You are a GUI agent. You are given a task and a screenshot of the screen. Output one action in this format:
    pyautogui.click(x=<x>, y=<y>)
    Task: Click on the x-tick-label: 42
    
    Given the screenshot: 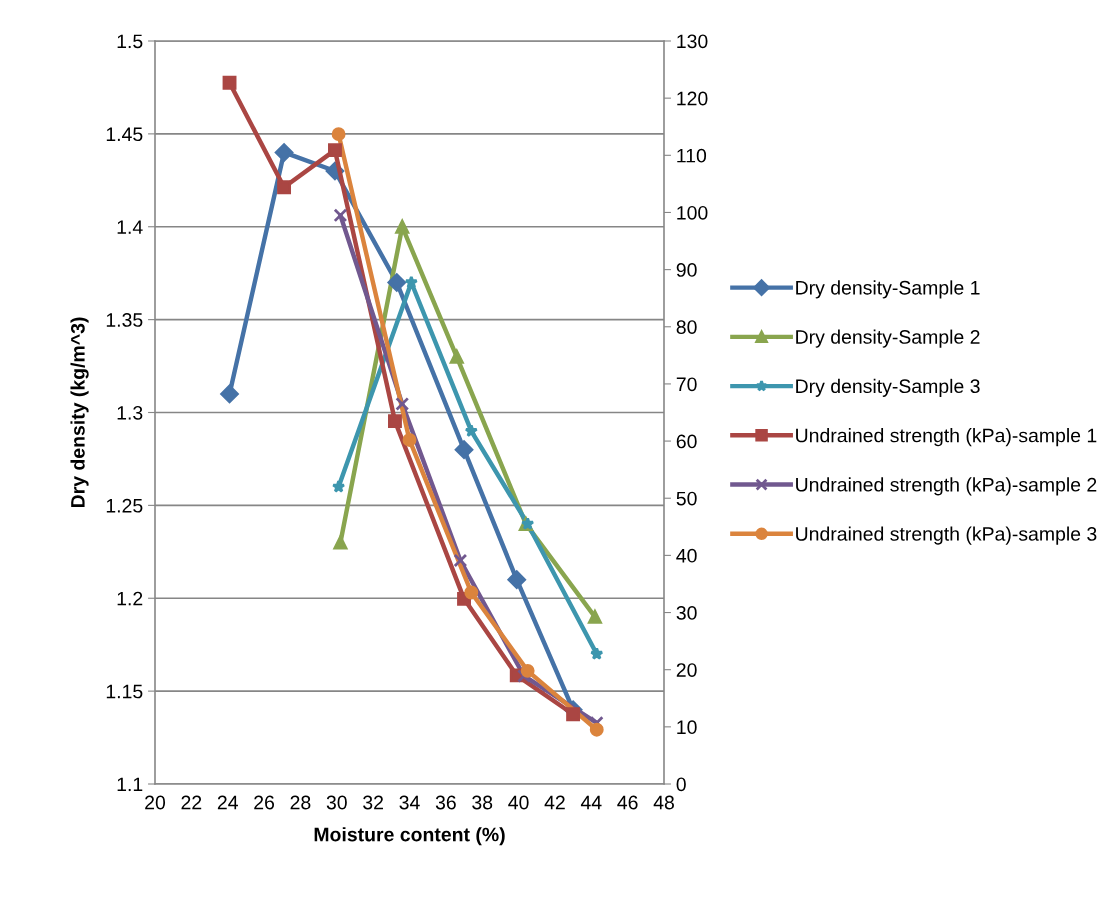 What is the action you would take?
    pyautogui.click(x=554, y=802)
    